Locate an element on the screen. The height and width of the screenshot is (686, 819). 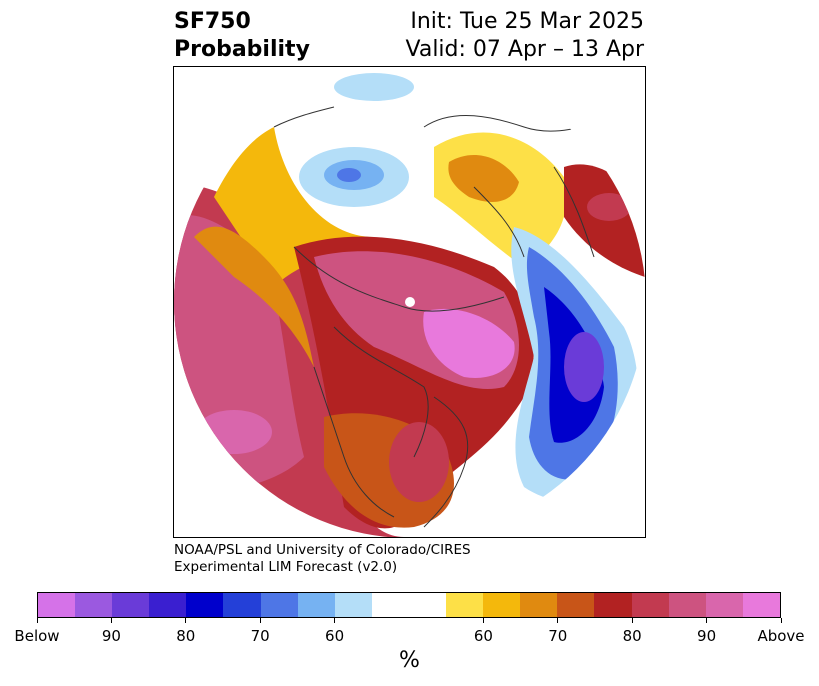
colorbar-ticks: Below 90 80 70 60 60 70 80 90 Above is located at coordinates (409, 631).